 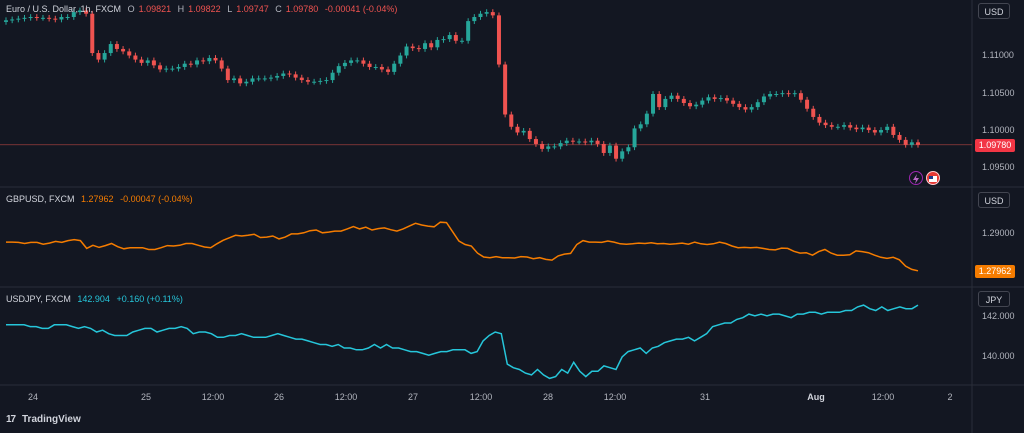 I want to click on gbpusd-unit-button: USD, so click(x=994, y=200).